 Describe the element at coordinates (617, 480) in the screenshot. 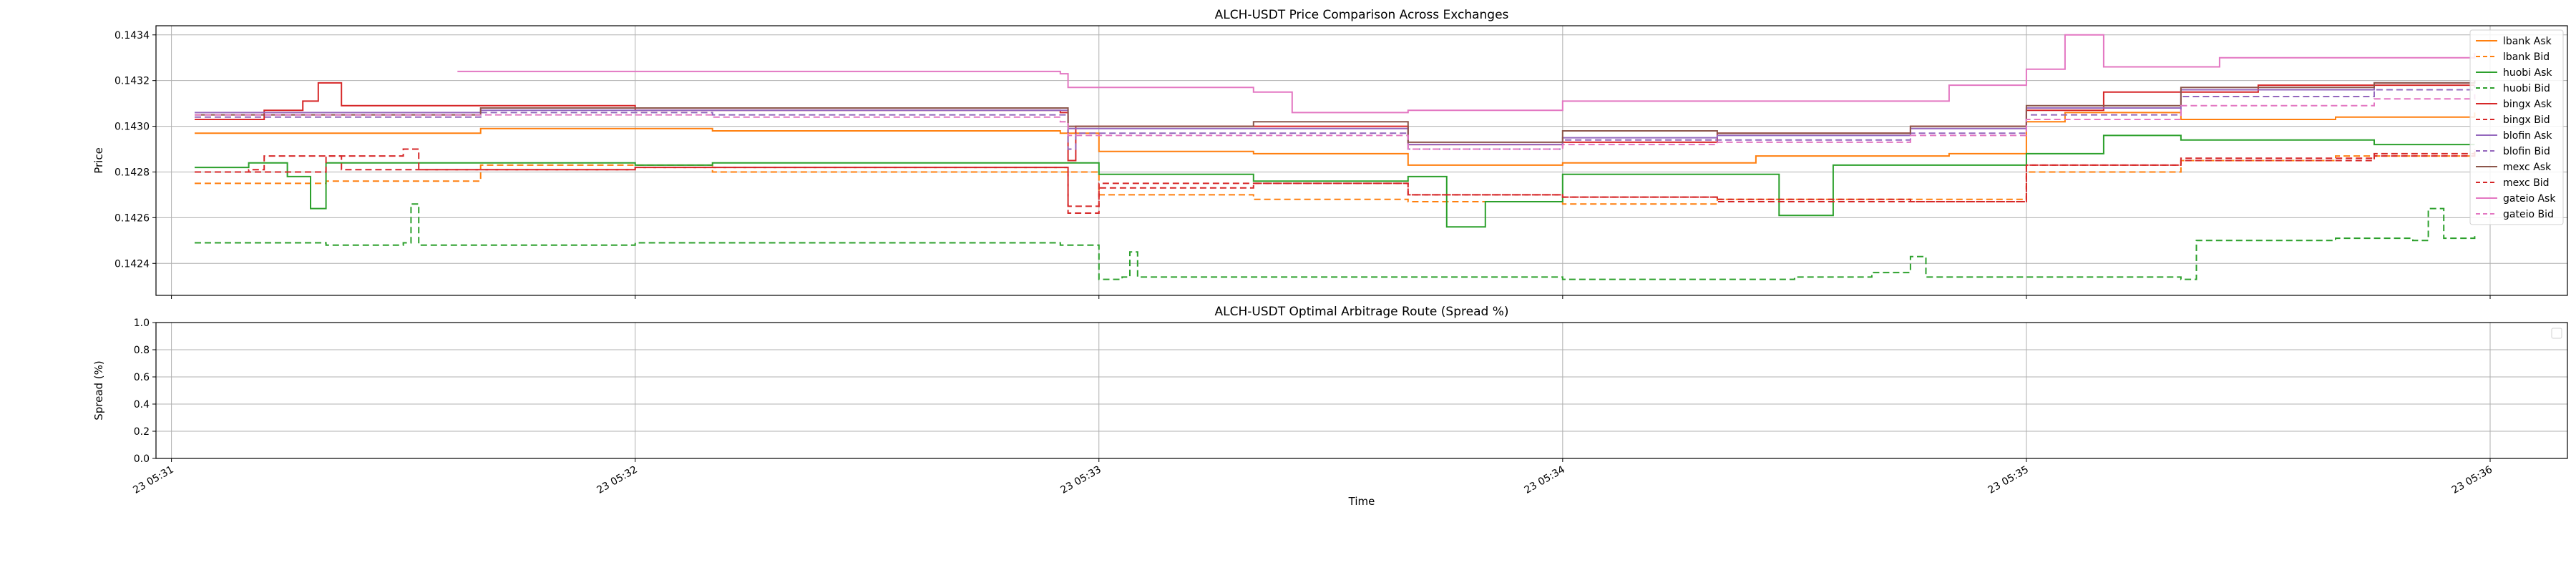

I see `x-tick-label: 23 05:32` at that location.